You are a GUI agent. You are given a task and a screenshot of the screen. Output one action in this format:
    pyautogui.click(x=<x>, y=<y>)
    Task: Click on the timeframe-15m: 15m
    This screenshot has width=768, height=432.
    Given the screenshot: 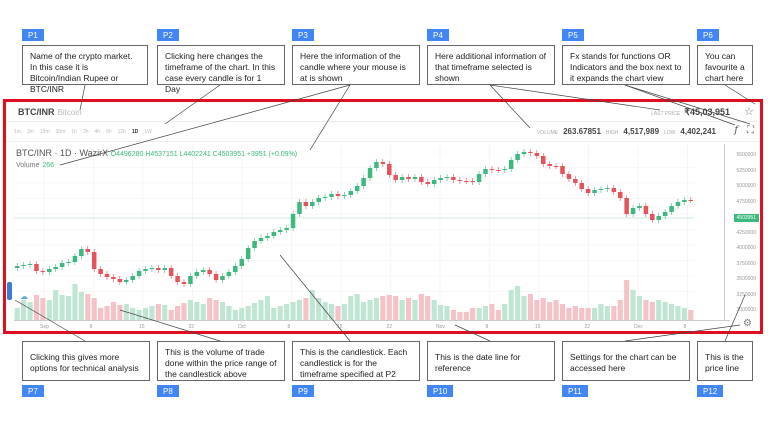 What is the action you would take?
    pyautogui.click(x=44, y=132)
    